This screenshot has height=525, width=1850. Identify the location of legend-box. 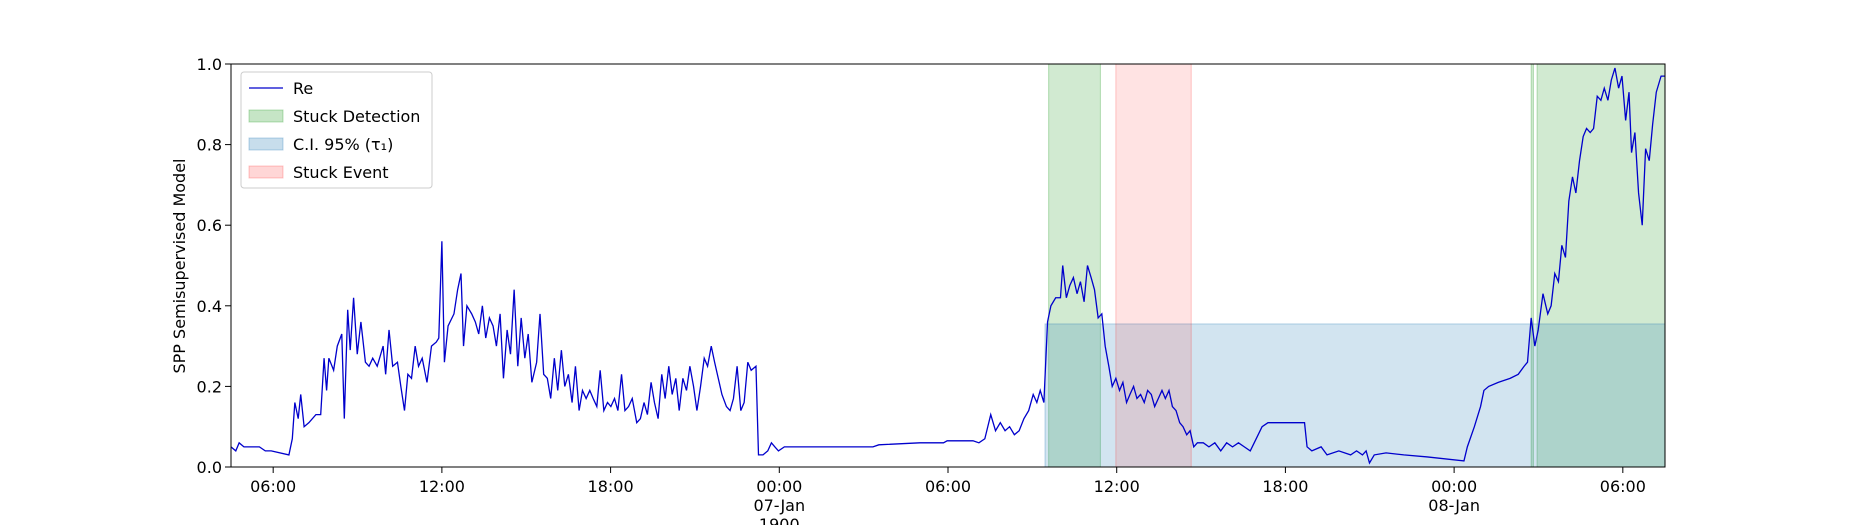
(336, 130).